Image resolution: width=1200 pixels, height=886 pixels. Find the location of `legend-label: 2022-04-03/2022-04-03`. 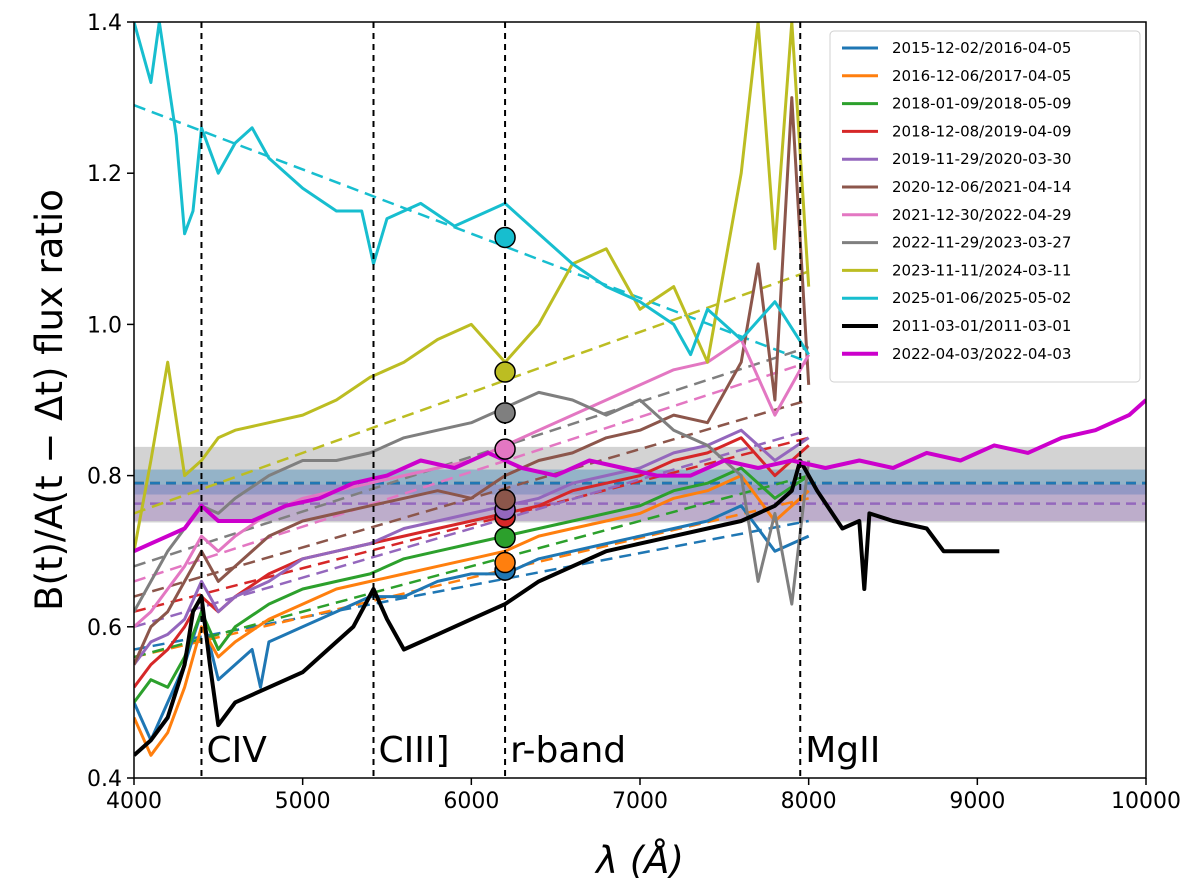

legend-label: 2022-04-03/2022-04-03 is located at coordinates (981, 354).